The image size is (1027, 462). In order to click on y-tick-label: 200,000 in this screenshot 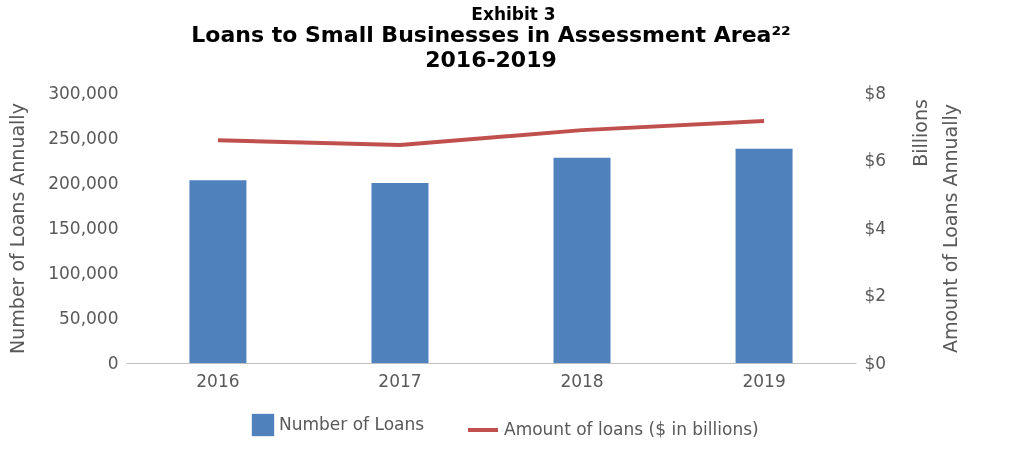, I will do `click(83, 182)`.